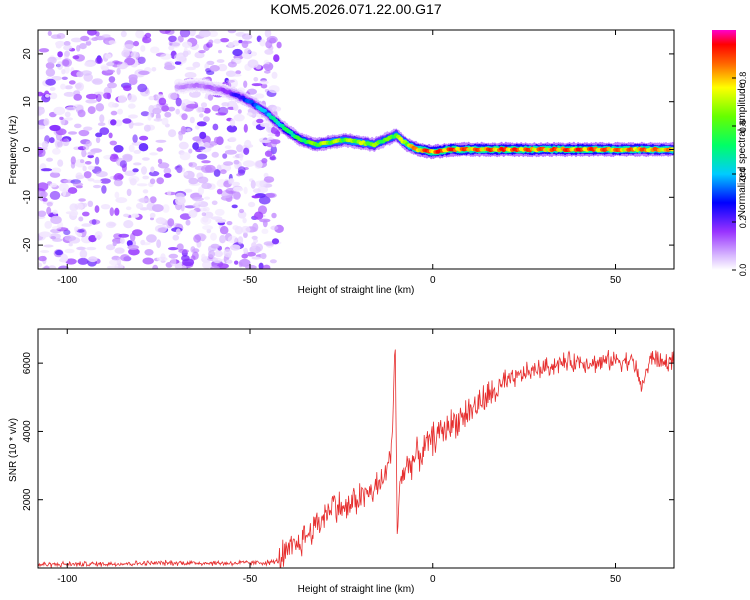 Image resolution: width=750 pixels, height=600 pixels. What do you see at coordinates (355, 9) in the screenshot?
I see `figure-title: KOM5.2026.071.22.00.G17` at bounding box center [355, 9].